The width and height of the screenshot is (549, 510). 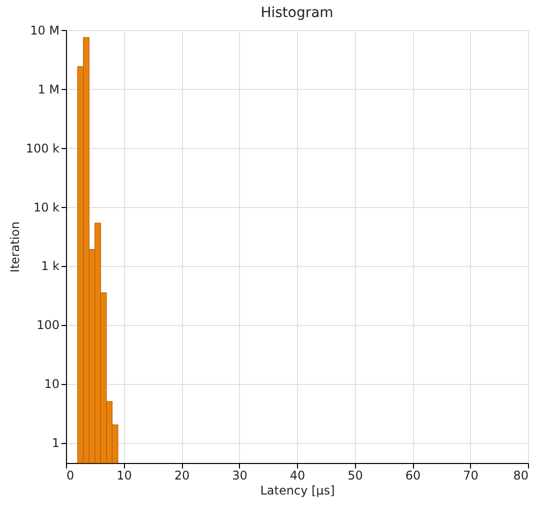 I want to click on y-tick-label: 100, so click(x=48, y=325).